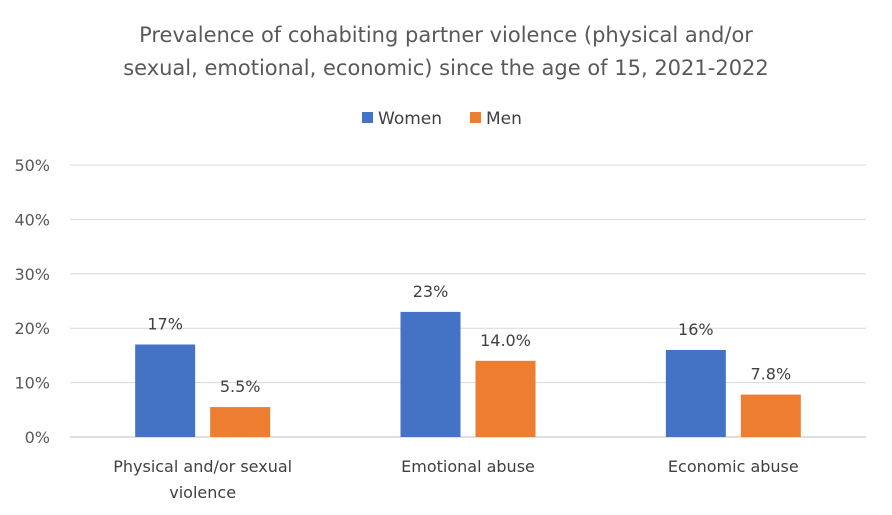 This screenshot has width=892, height=515. Describe the element at coordinates (202, 466) in the screenshot. I see `category-label: Physical and/or sexual` at that location.